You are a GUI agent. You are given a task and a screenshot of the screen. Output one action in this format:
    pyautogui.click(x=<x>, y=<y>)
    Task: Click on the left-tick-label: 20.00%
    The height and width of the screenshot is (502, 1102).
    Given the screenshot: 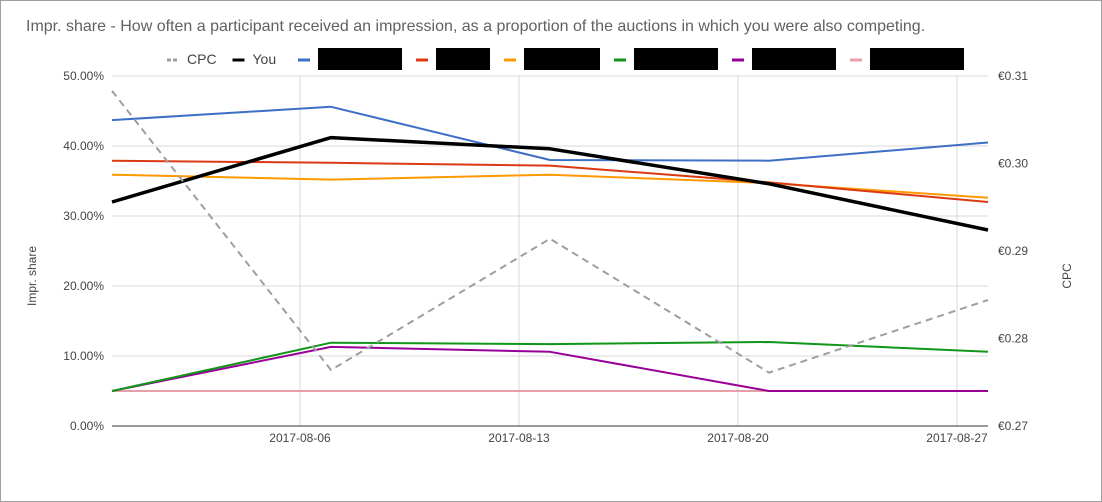 What is the action you would take?
    pyautogui.click(x=83, y=286)
    